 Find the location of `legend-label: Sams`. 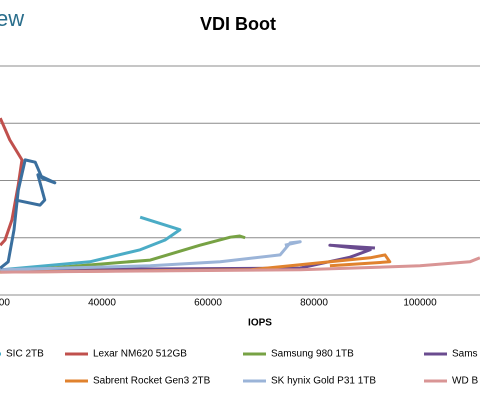

legend-label: Sams is located at coordinates (465, 354).